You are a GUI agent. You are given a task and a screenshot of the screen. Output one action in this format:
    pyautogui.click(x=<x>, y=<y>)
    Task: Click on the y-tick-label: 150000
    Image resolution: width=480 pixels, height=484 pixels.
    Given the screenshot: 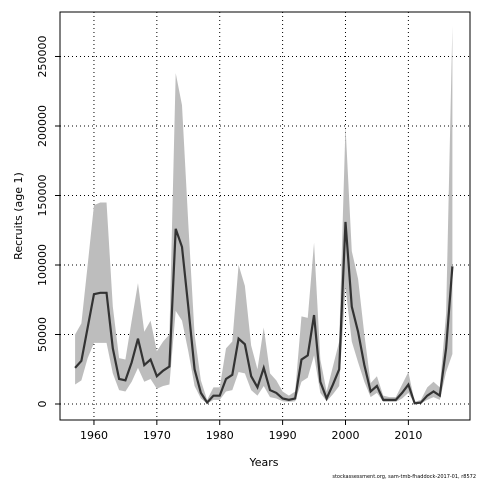 What is the action you would take?
    pyautogui.click(x=42, y=195)
    